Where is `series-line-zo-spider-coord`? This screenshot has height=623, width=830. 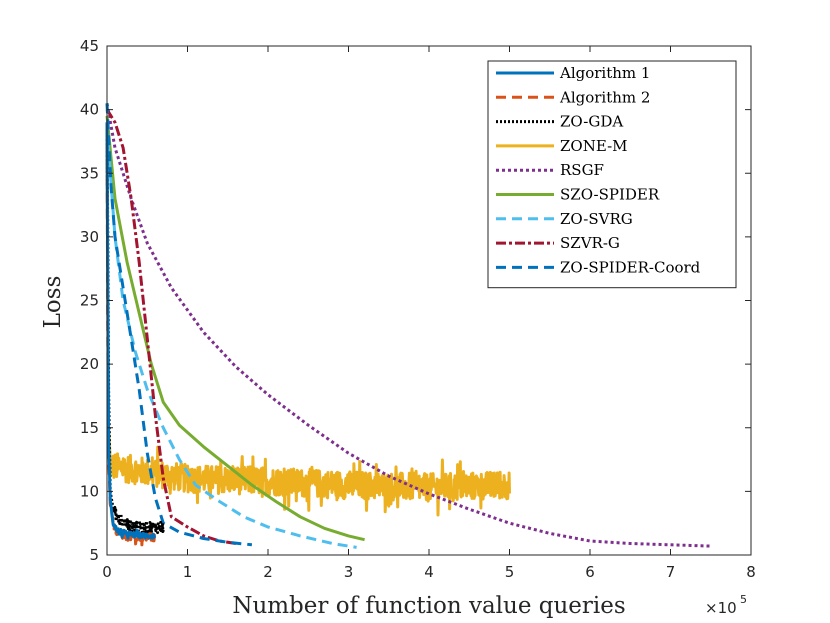
series-line-zo-spider-coord is located at coordinates (179, 325).